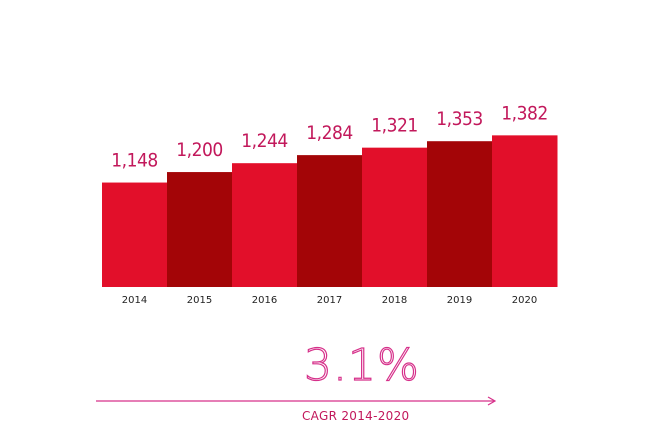 The image size is (668, 435). I want to click on x-tick-label-2017: 2017, so click(329, 300).